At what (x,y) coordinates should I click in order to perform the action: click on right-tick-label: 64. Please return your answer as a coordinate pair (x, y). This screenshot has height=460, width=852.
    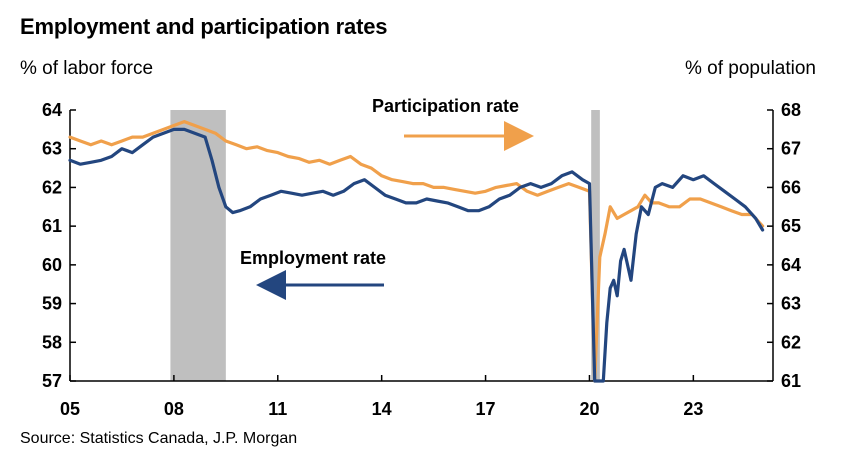
    Looking at the image, I should click on (791, 265).